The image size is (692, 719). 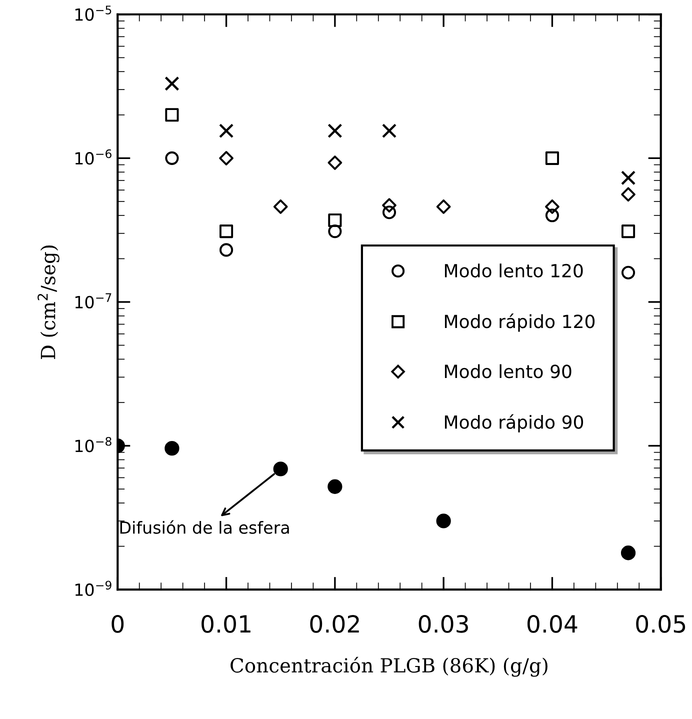 What do you see at coordinates (226, 623) in the screenshot?
I see `x-tick-label: 0.01` at bounding box center [226, 623].